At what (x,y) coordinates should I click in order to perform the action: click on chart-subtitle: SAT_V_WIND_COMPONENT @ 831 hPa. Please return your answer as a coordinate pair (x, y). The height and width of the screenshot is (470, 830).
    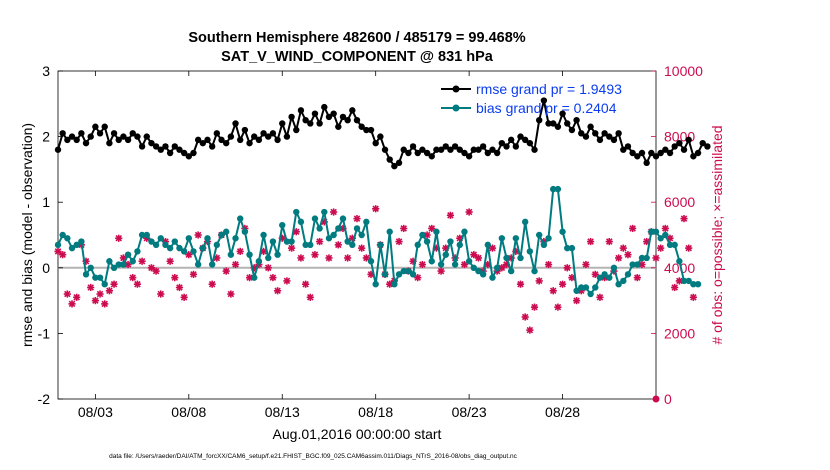
    Looking at the image, I should click on (357, 57).